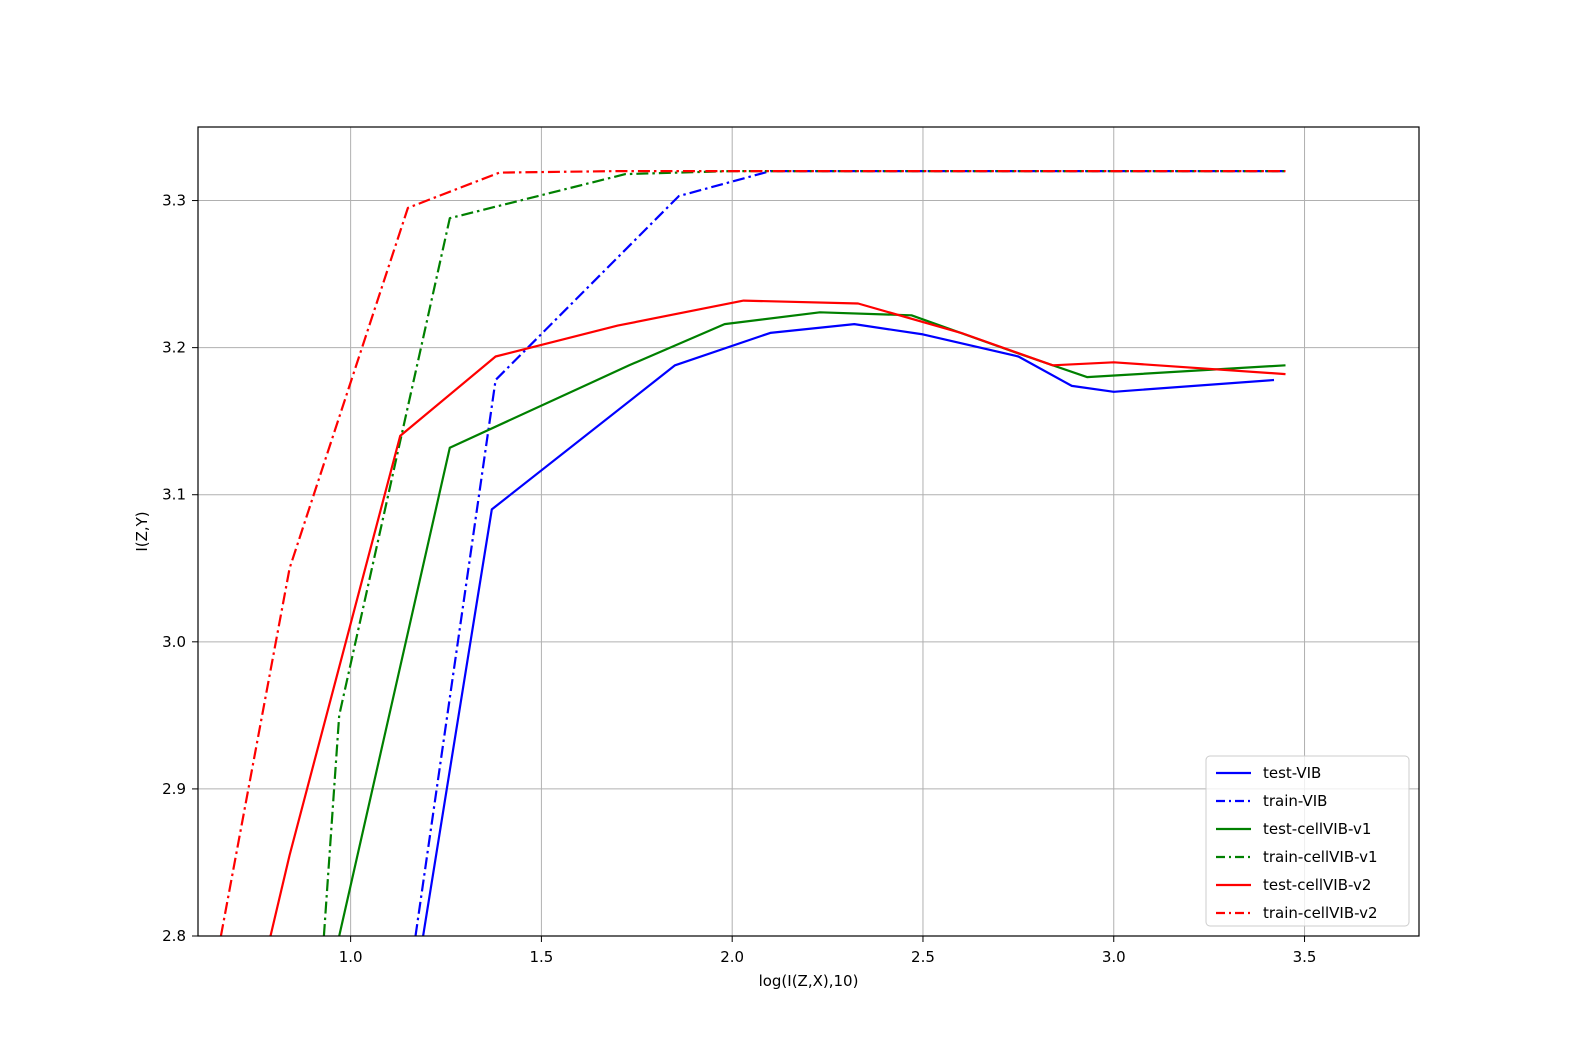 The height and width of the screenshot is (1049, 1578). Describe the element at coordinates (1317, 829) in the screenshot. I see `legend-label: test-cellVIB-v1` at that location.